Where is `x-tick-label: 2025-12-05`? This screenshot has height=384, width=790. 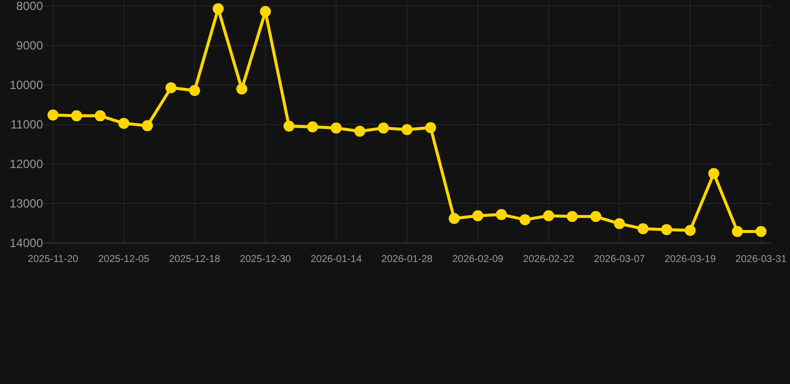 x-tick-label: 2025-12-05 is located at coordinates (124, 259).